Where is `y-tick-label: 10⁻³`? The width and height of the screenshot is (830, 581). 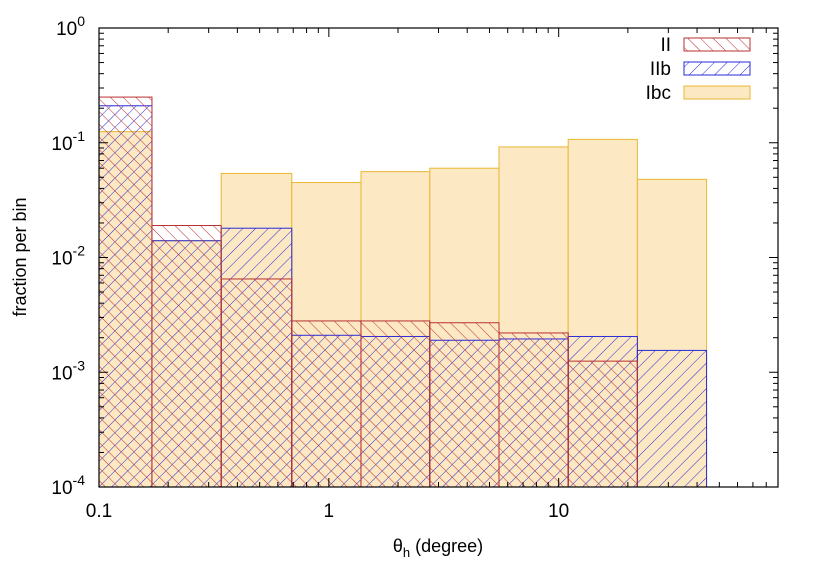
y-tick-label: 10⁻³ is located at coordinates (68, 370).